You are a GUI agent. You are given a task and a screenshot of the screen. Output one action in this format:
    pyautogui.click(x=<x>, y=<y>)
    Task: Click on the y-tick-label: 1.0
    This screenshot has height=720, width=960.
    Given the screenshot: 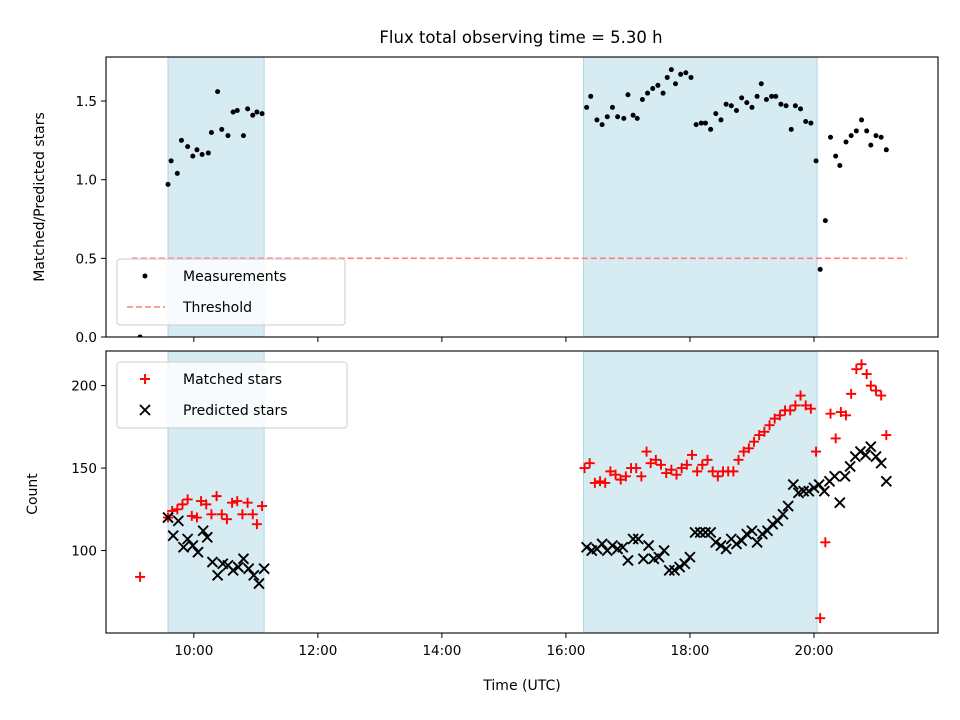 What is the action you would take?
    pyautogui.click(x=86, y=181)
    